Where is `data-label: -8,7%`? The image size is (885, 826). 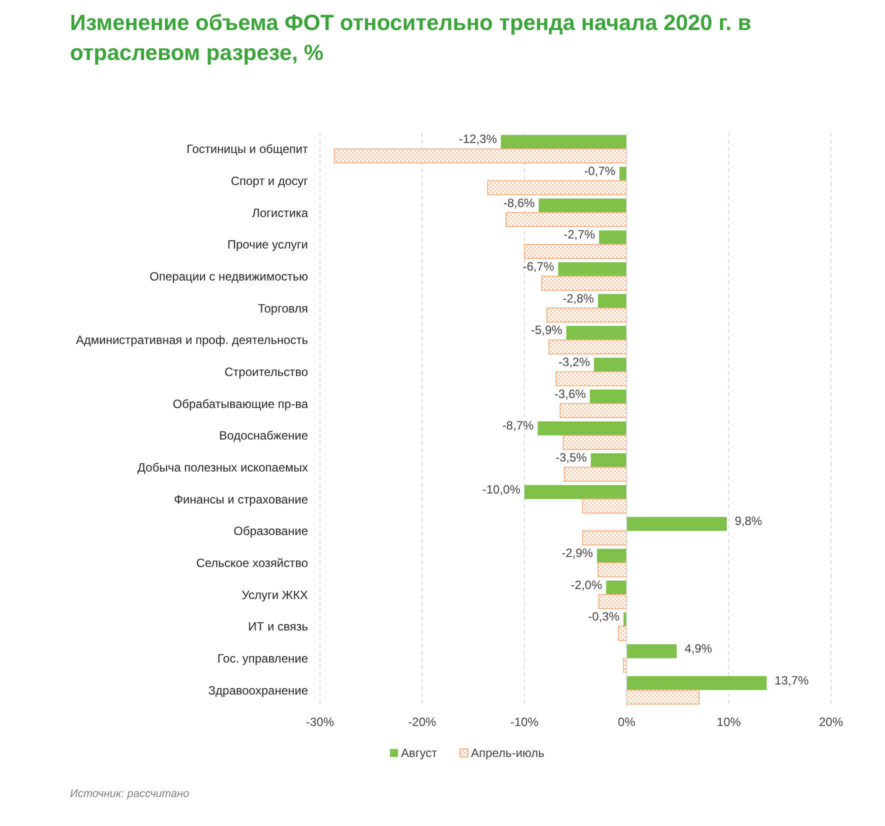
data-label: -8,7% is located at coordinates (518, 425).